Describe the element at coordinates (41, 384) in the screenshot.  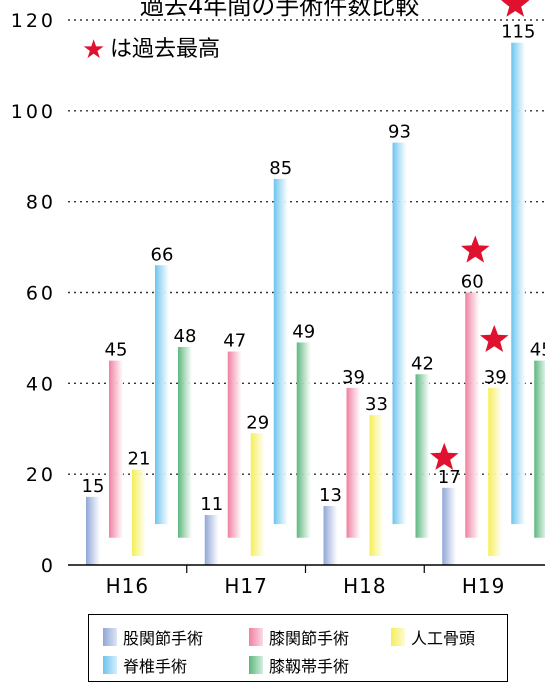
I see `y-tick-label: 40` at that location.